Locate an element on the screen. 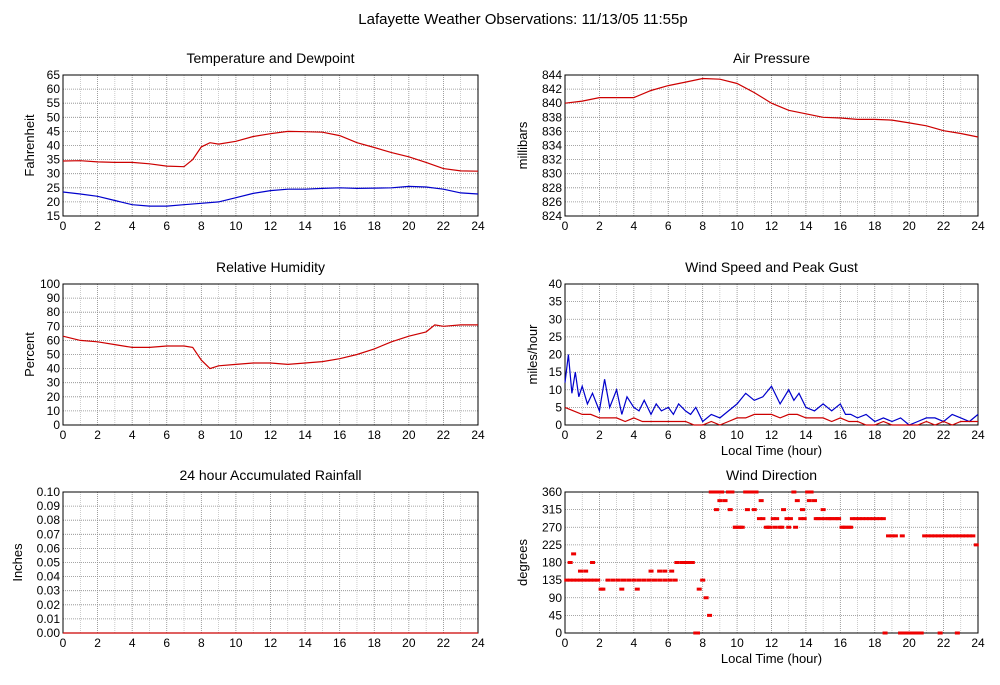 The width and height of the screenshot is (1000, 685). y-tick-label: 0.01 is located at coordinates (49, 619).